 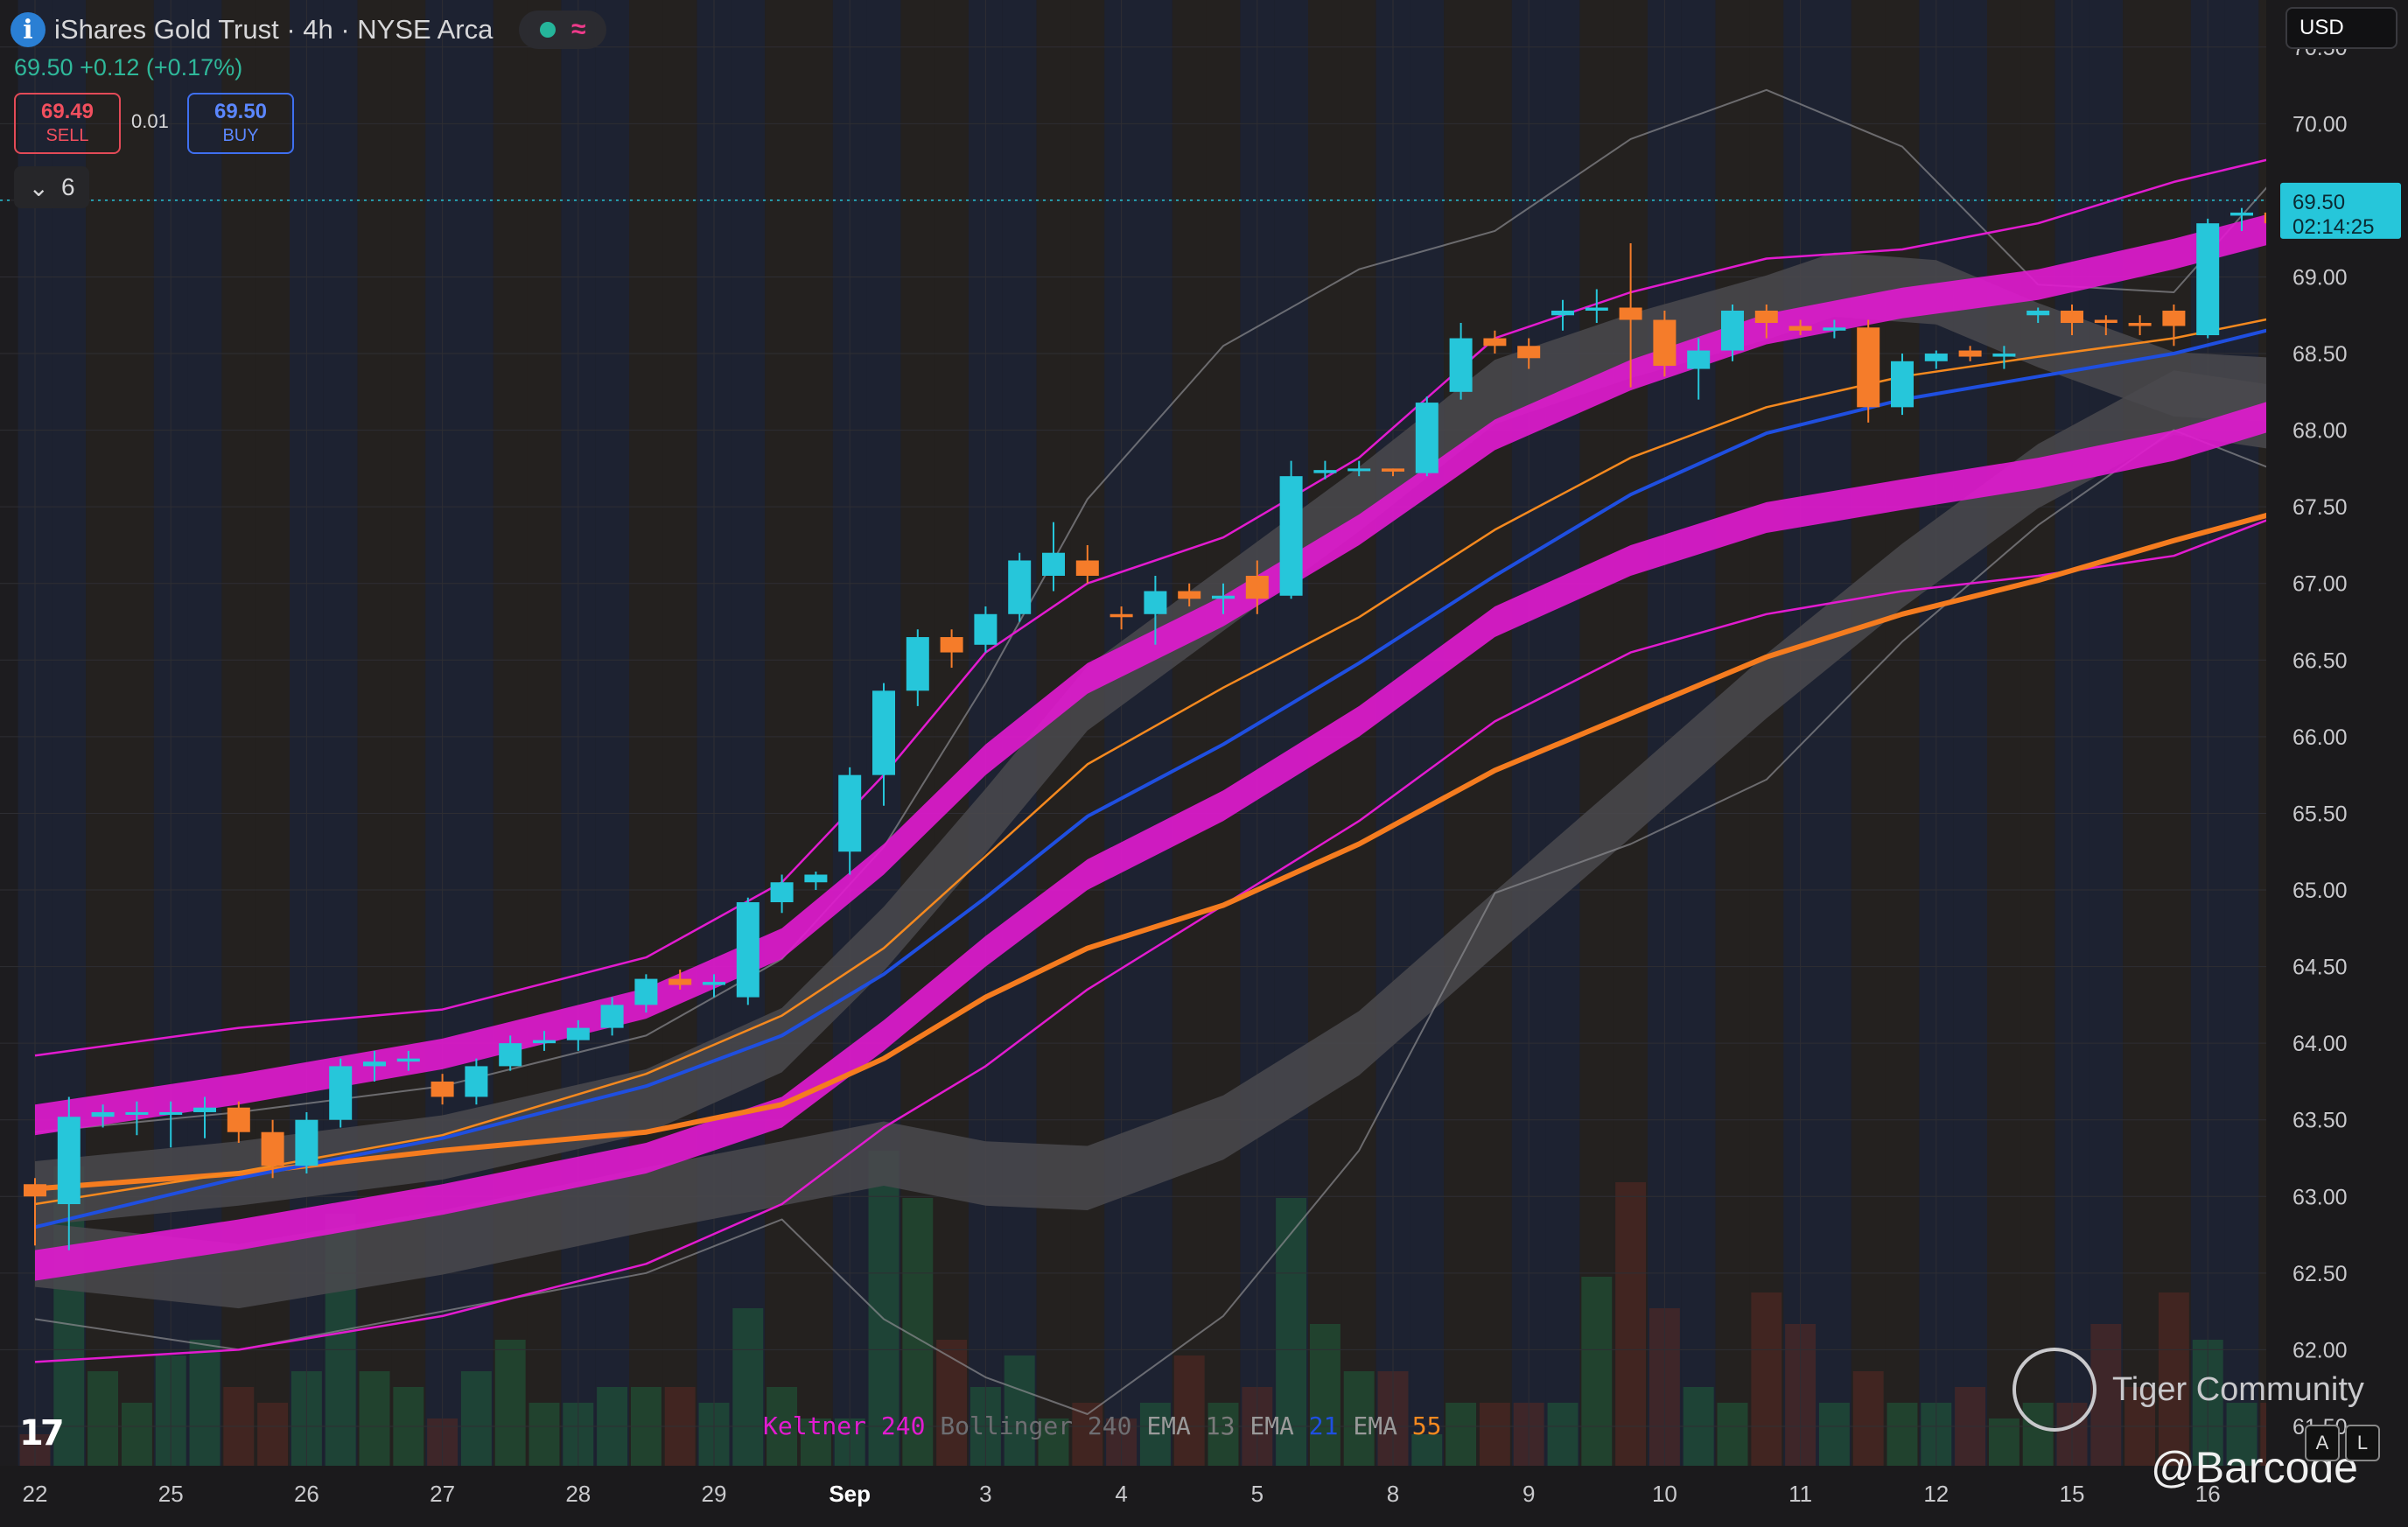 What do you see at coordinates (2333, 227) in the screenshot?
I see `bar-countdown: 02:14:25` at bounding box center [2333, 227].